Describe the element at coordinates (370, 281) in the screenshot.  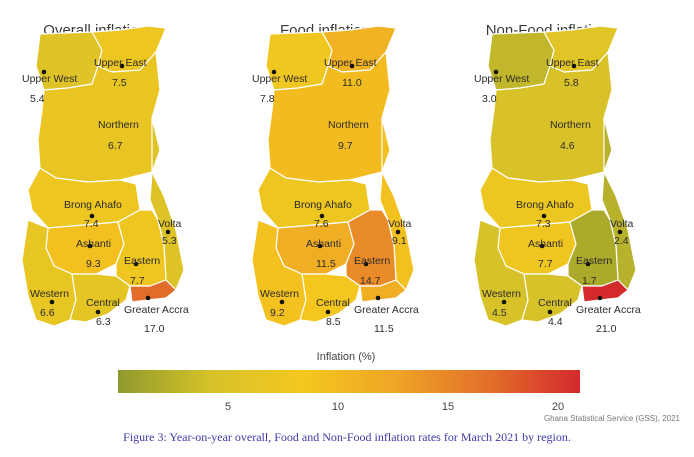
I see `region-value: 14.7` at that location.